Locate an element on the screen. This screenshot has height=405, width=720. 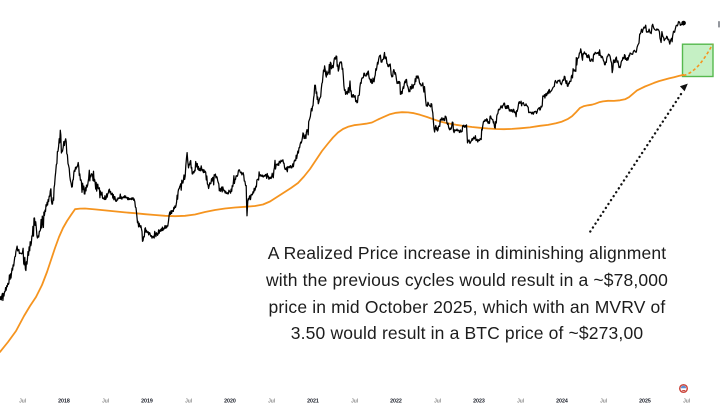
svg-text: 2020 is located at coordinates (230, 402).